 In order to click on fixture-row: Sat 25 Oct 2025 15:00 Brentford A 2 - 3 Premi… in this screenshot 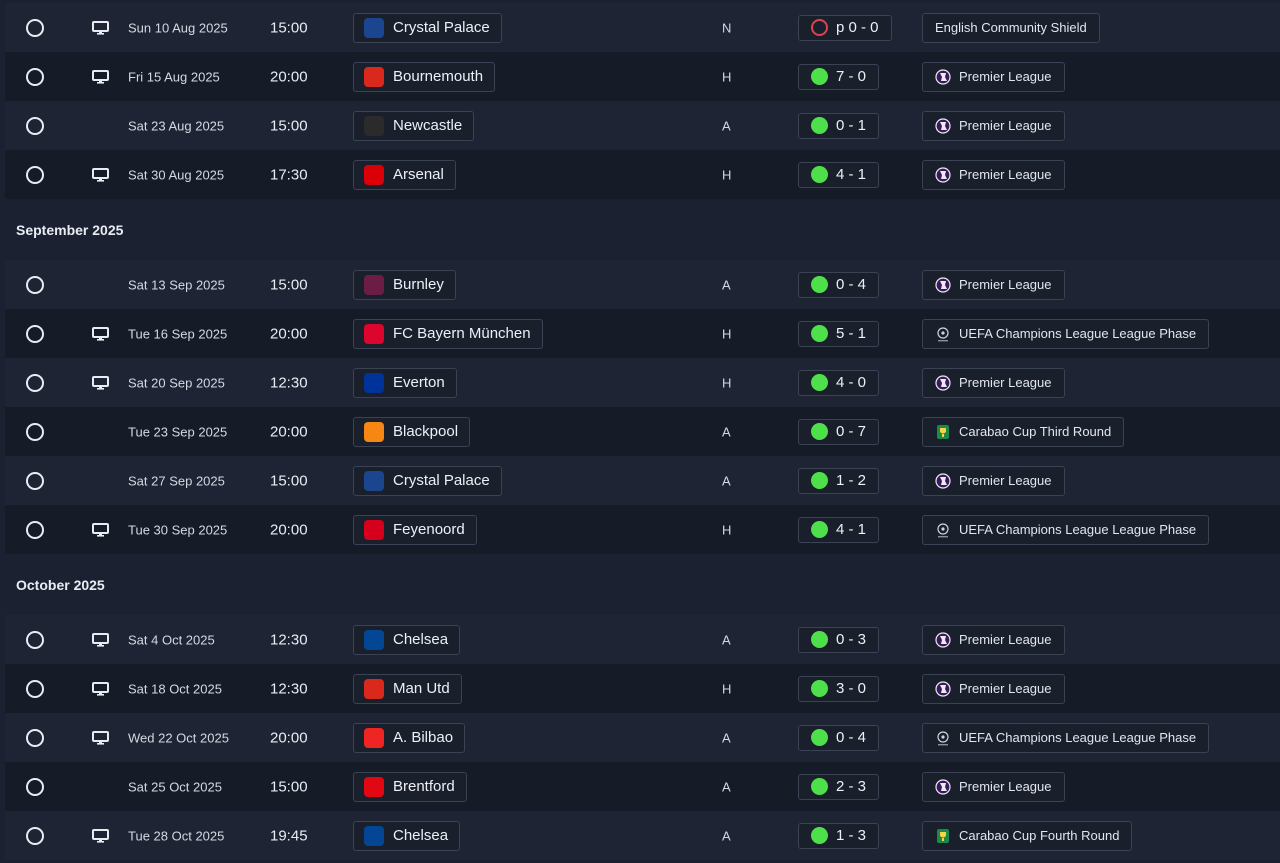, I will do `click(642, 786)`.